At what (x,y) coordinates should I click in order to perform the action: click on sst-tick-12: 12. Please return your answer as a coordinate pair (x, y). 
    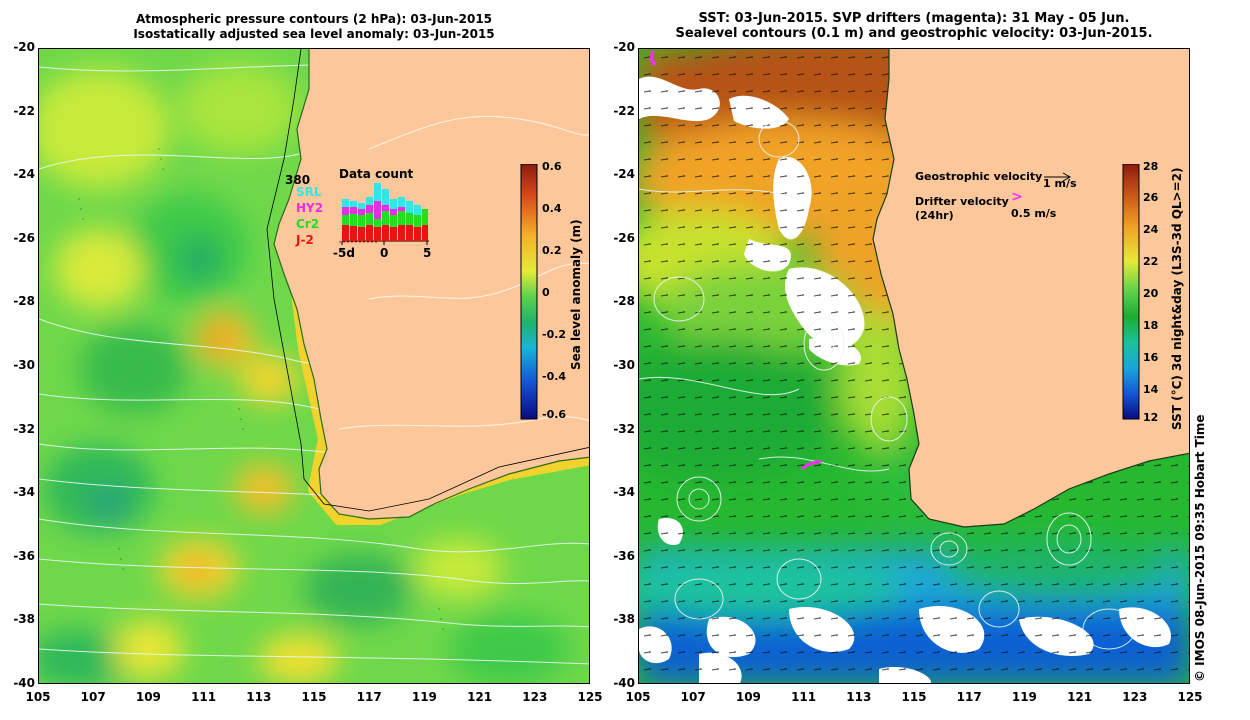
    Looking at the image, I should click on (1151, 417).